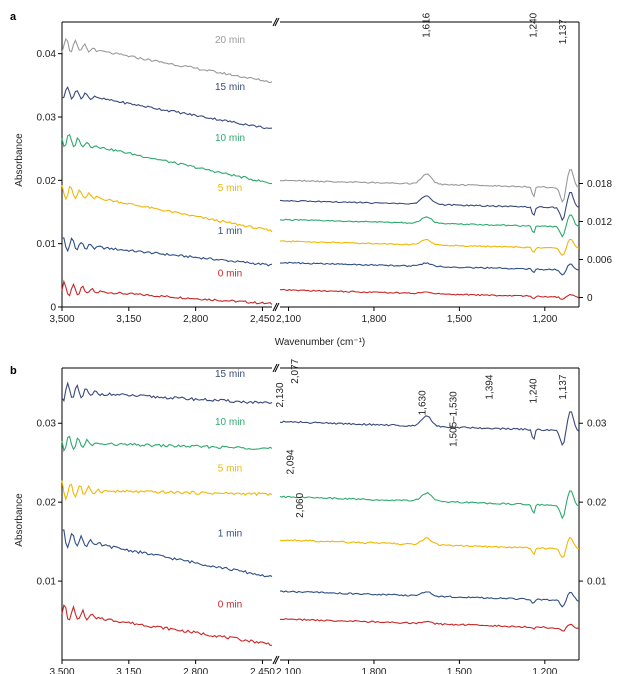 The height and width of the screenshot is (674, 620). What do you see at coordinates (599, 260) in the screenshot?
I see `right-y-tick-label: 0.006` at bounding box center [599, 260].